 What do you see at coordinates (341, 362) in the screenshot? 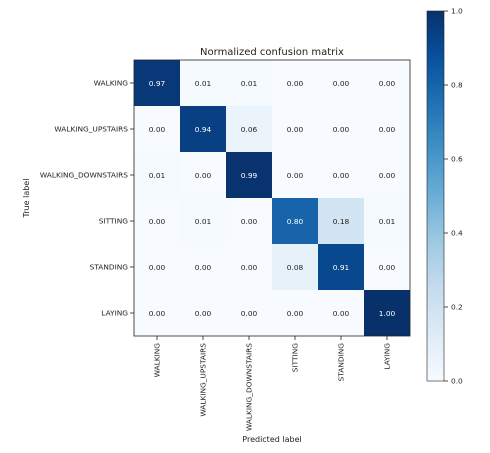
I see `x-tick-label: STANDING` at bounding box center [341, 362].